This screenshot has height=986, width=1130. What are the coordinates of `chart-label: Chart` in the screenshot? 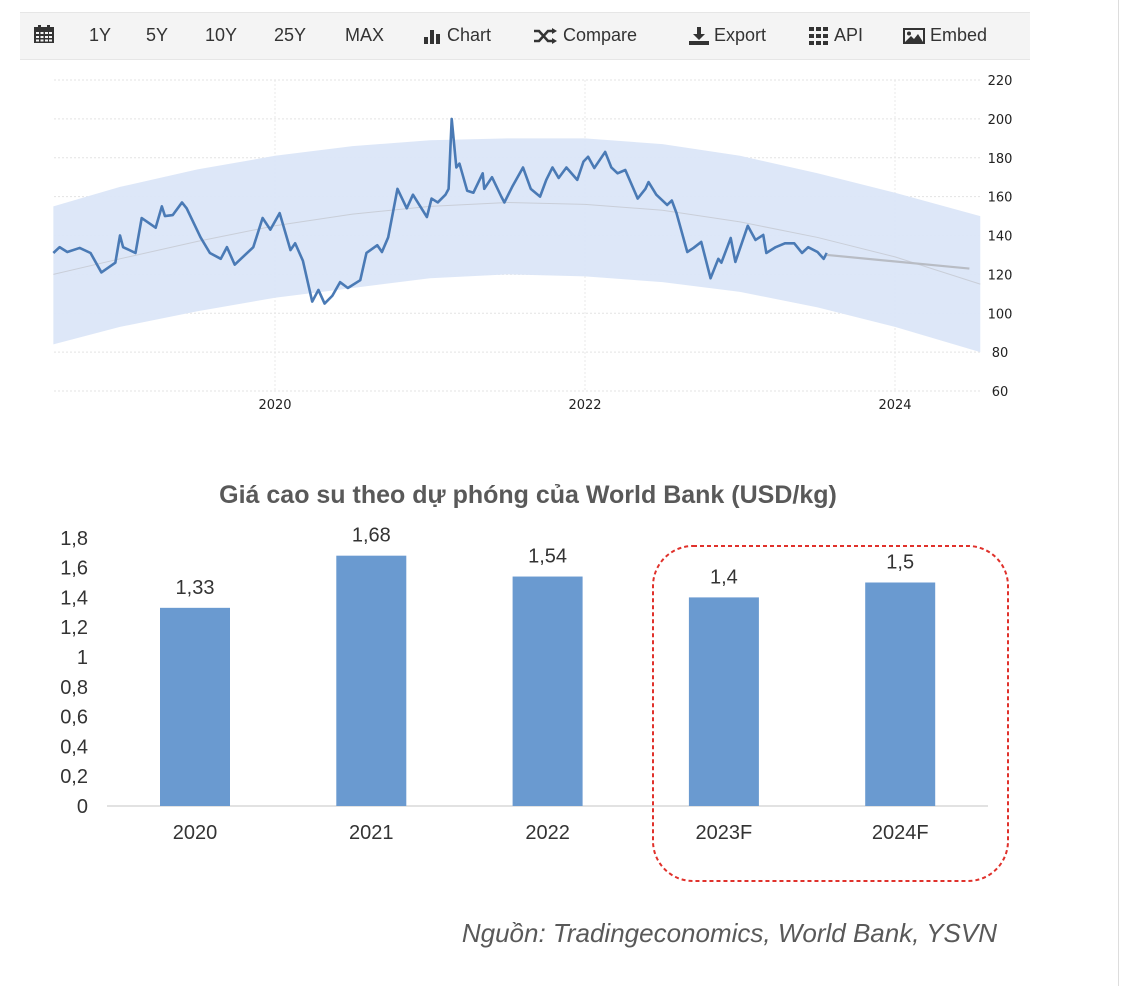 It's located at (469, 35).